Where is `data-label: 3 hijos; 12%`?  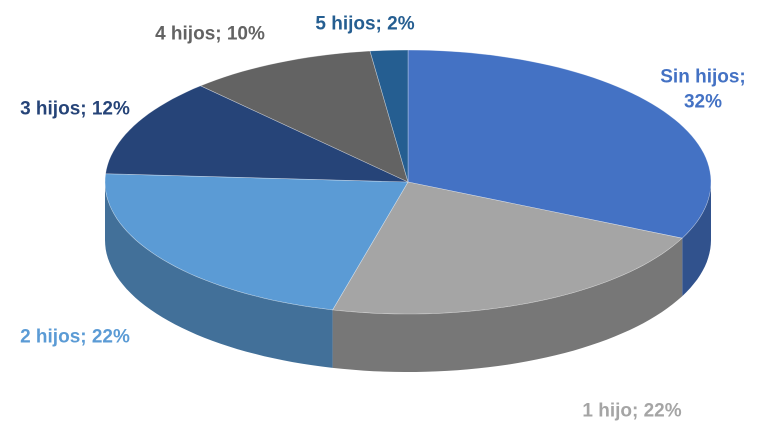 data-label: 3 hijos; 12% is located at coordinates (75, 109).